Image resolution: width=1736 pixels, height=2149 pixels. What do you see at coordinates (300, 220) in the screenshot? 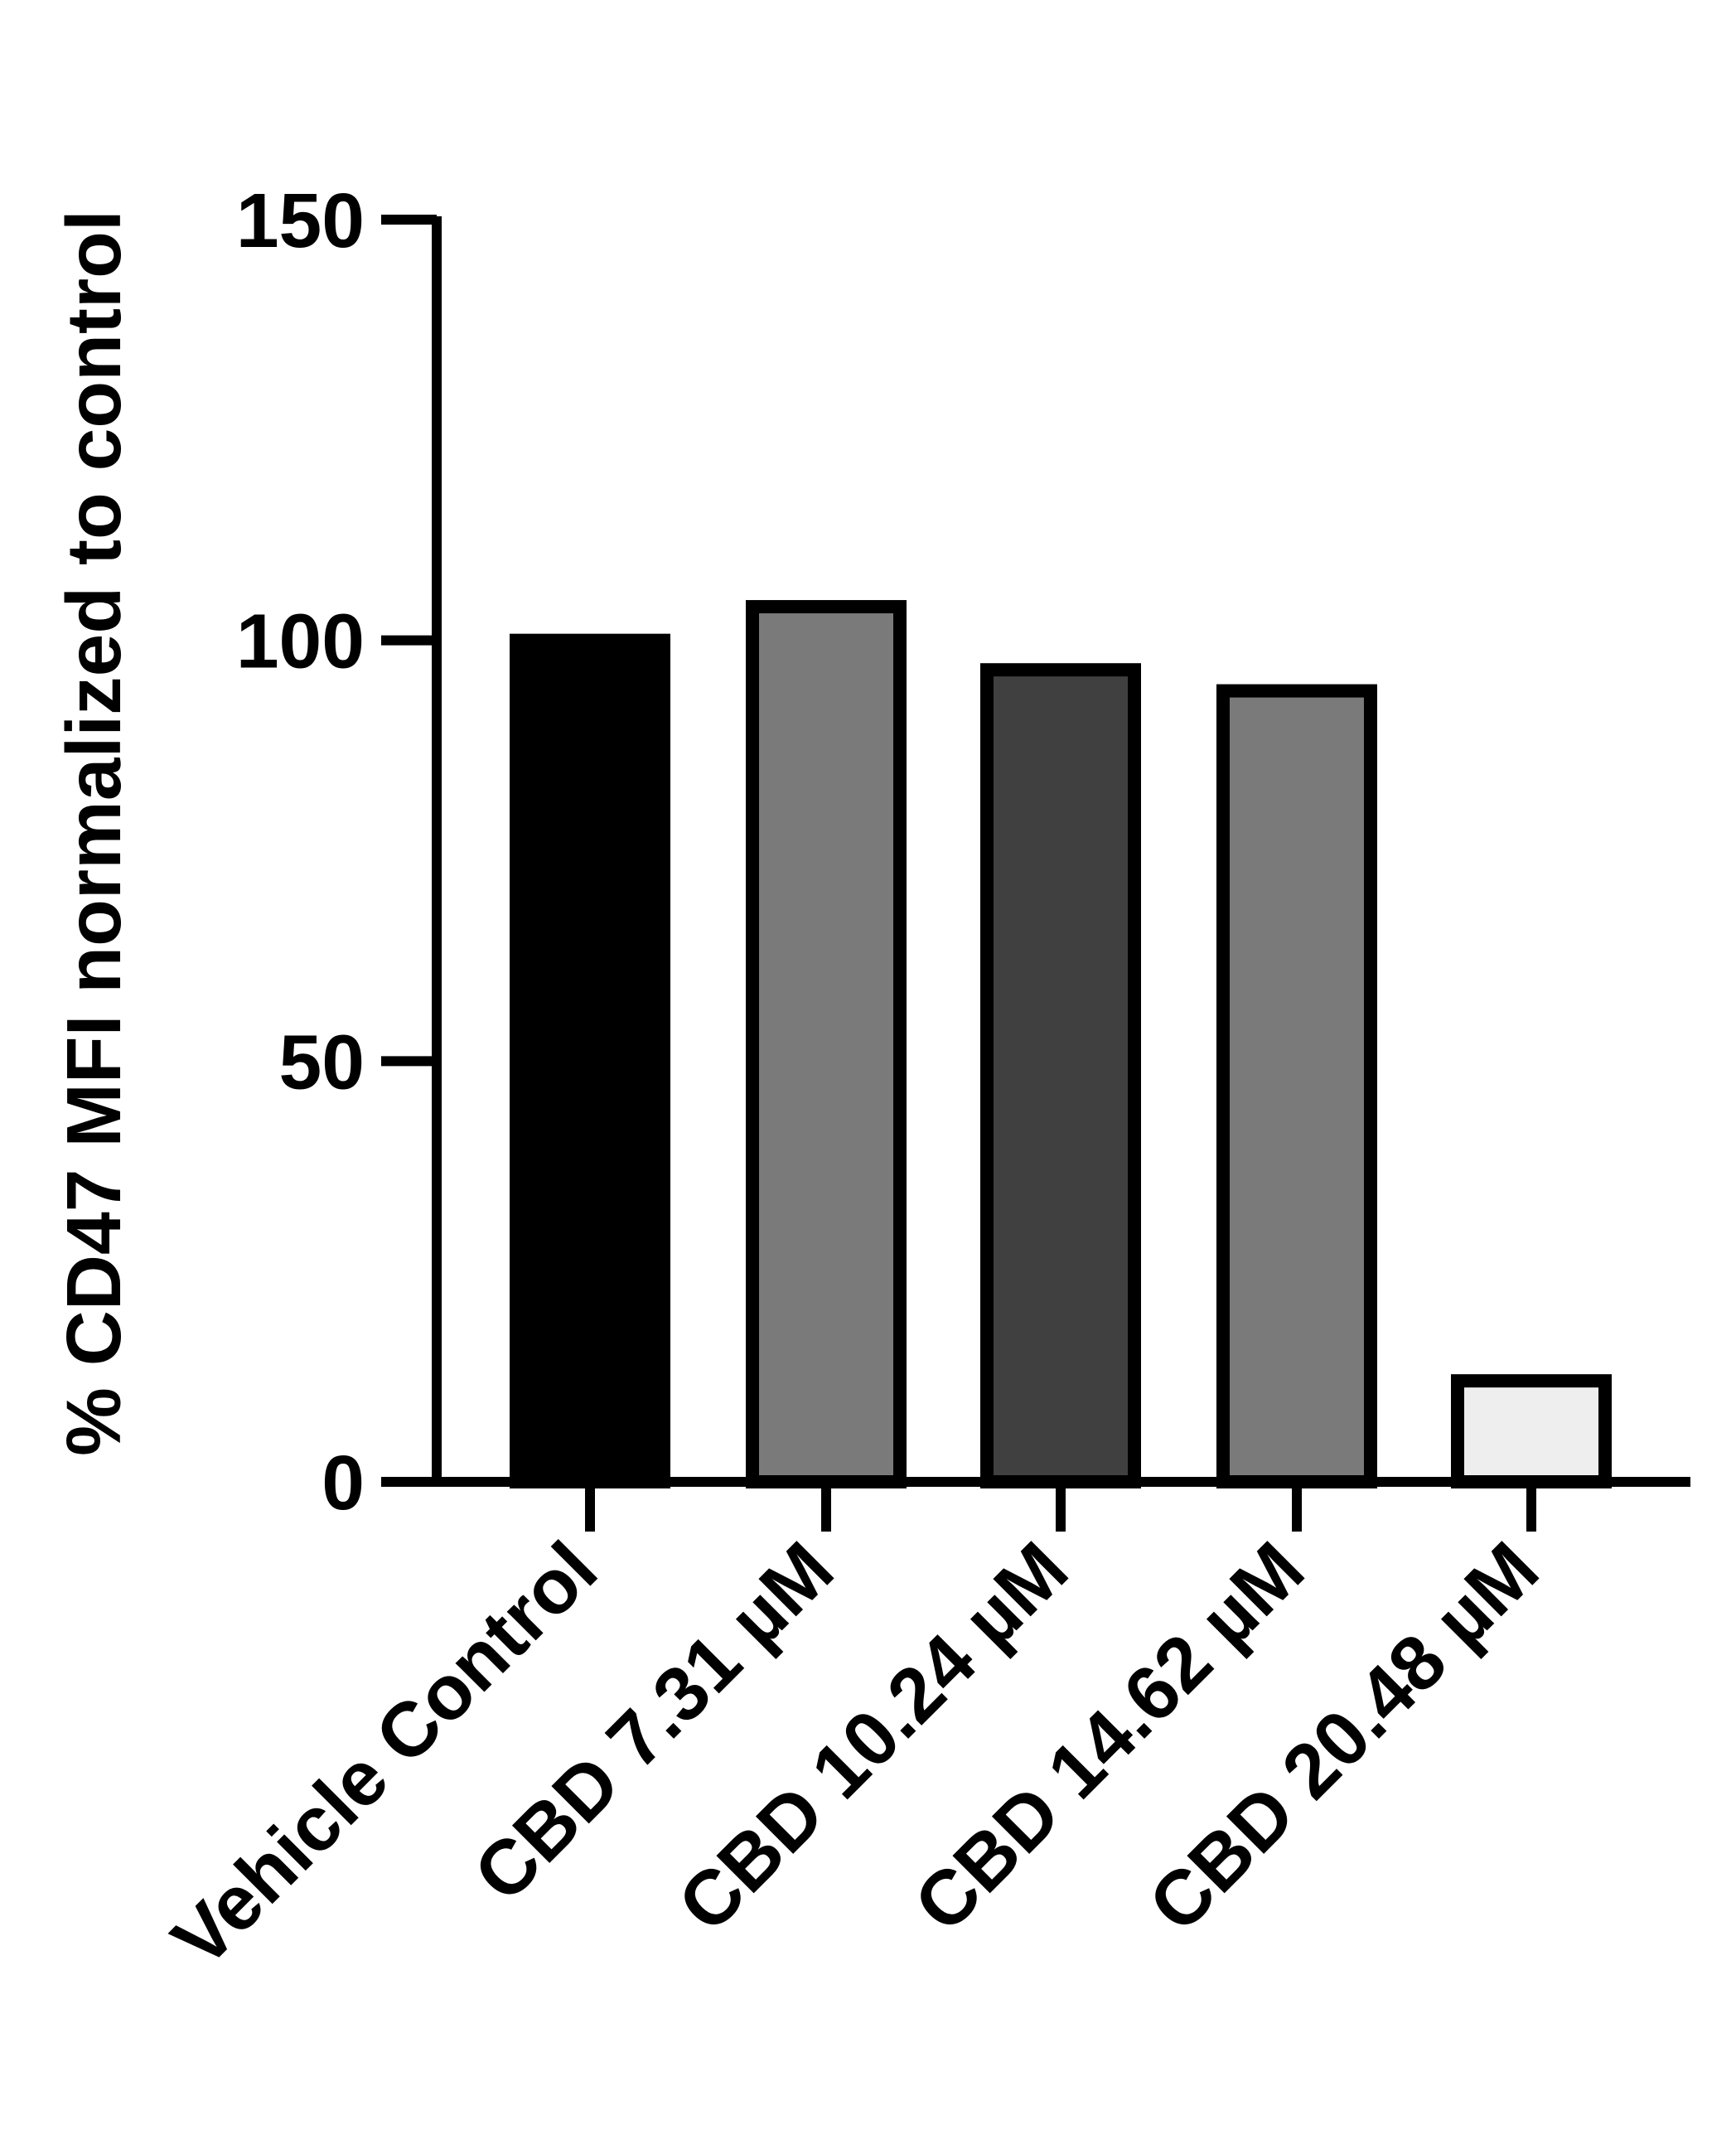
I see `y-tick-label: 150` at bounding box center [300, 220].